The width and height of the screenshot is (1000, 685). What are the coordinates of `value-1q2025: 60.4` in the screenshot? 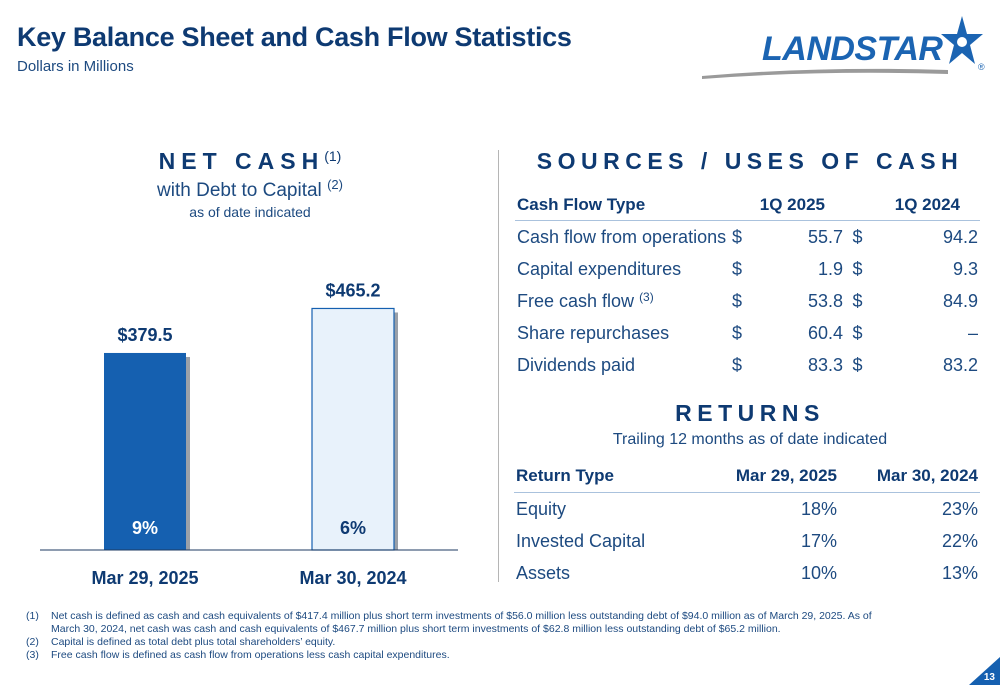 It's located at (825, 332).